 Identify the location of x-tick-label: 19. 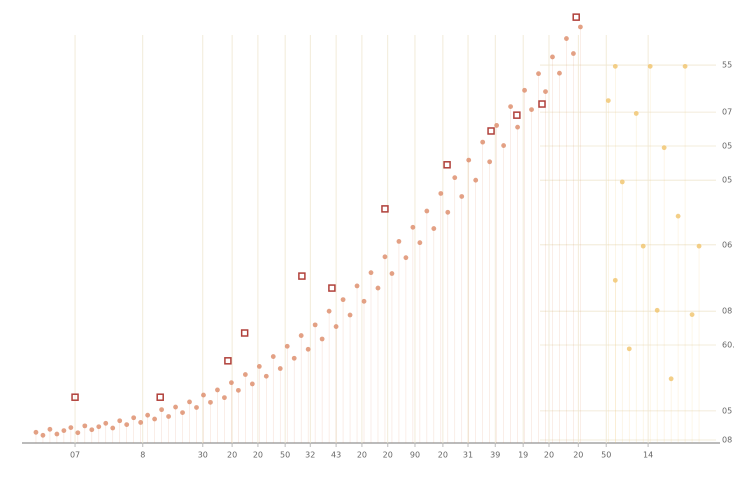
(523, 455).